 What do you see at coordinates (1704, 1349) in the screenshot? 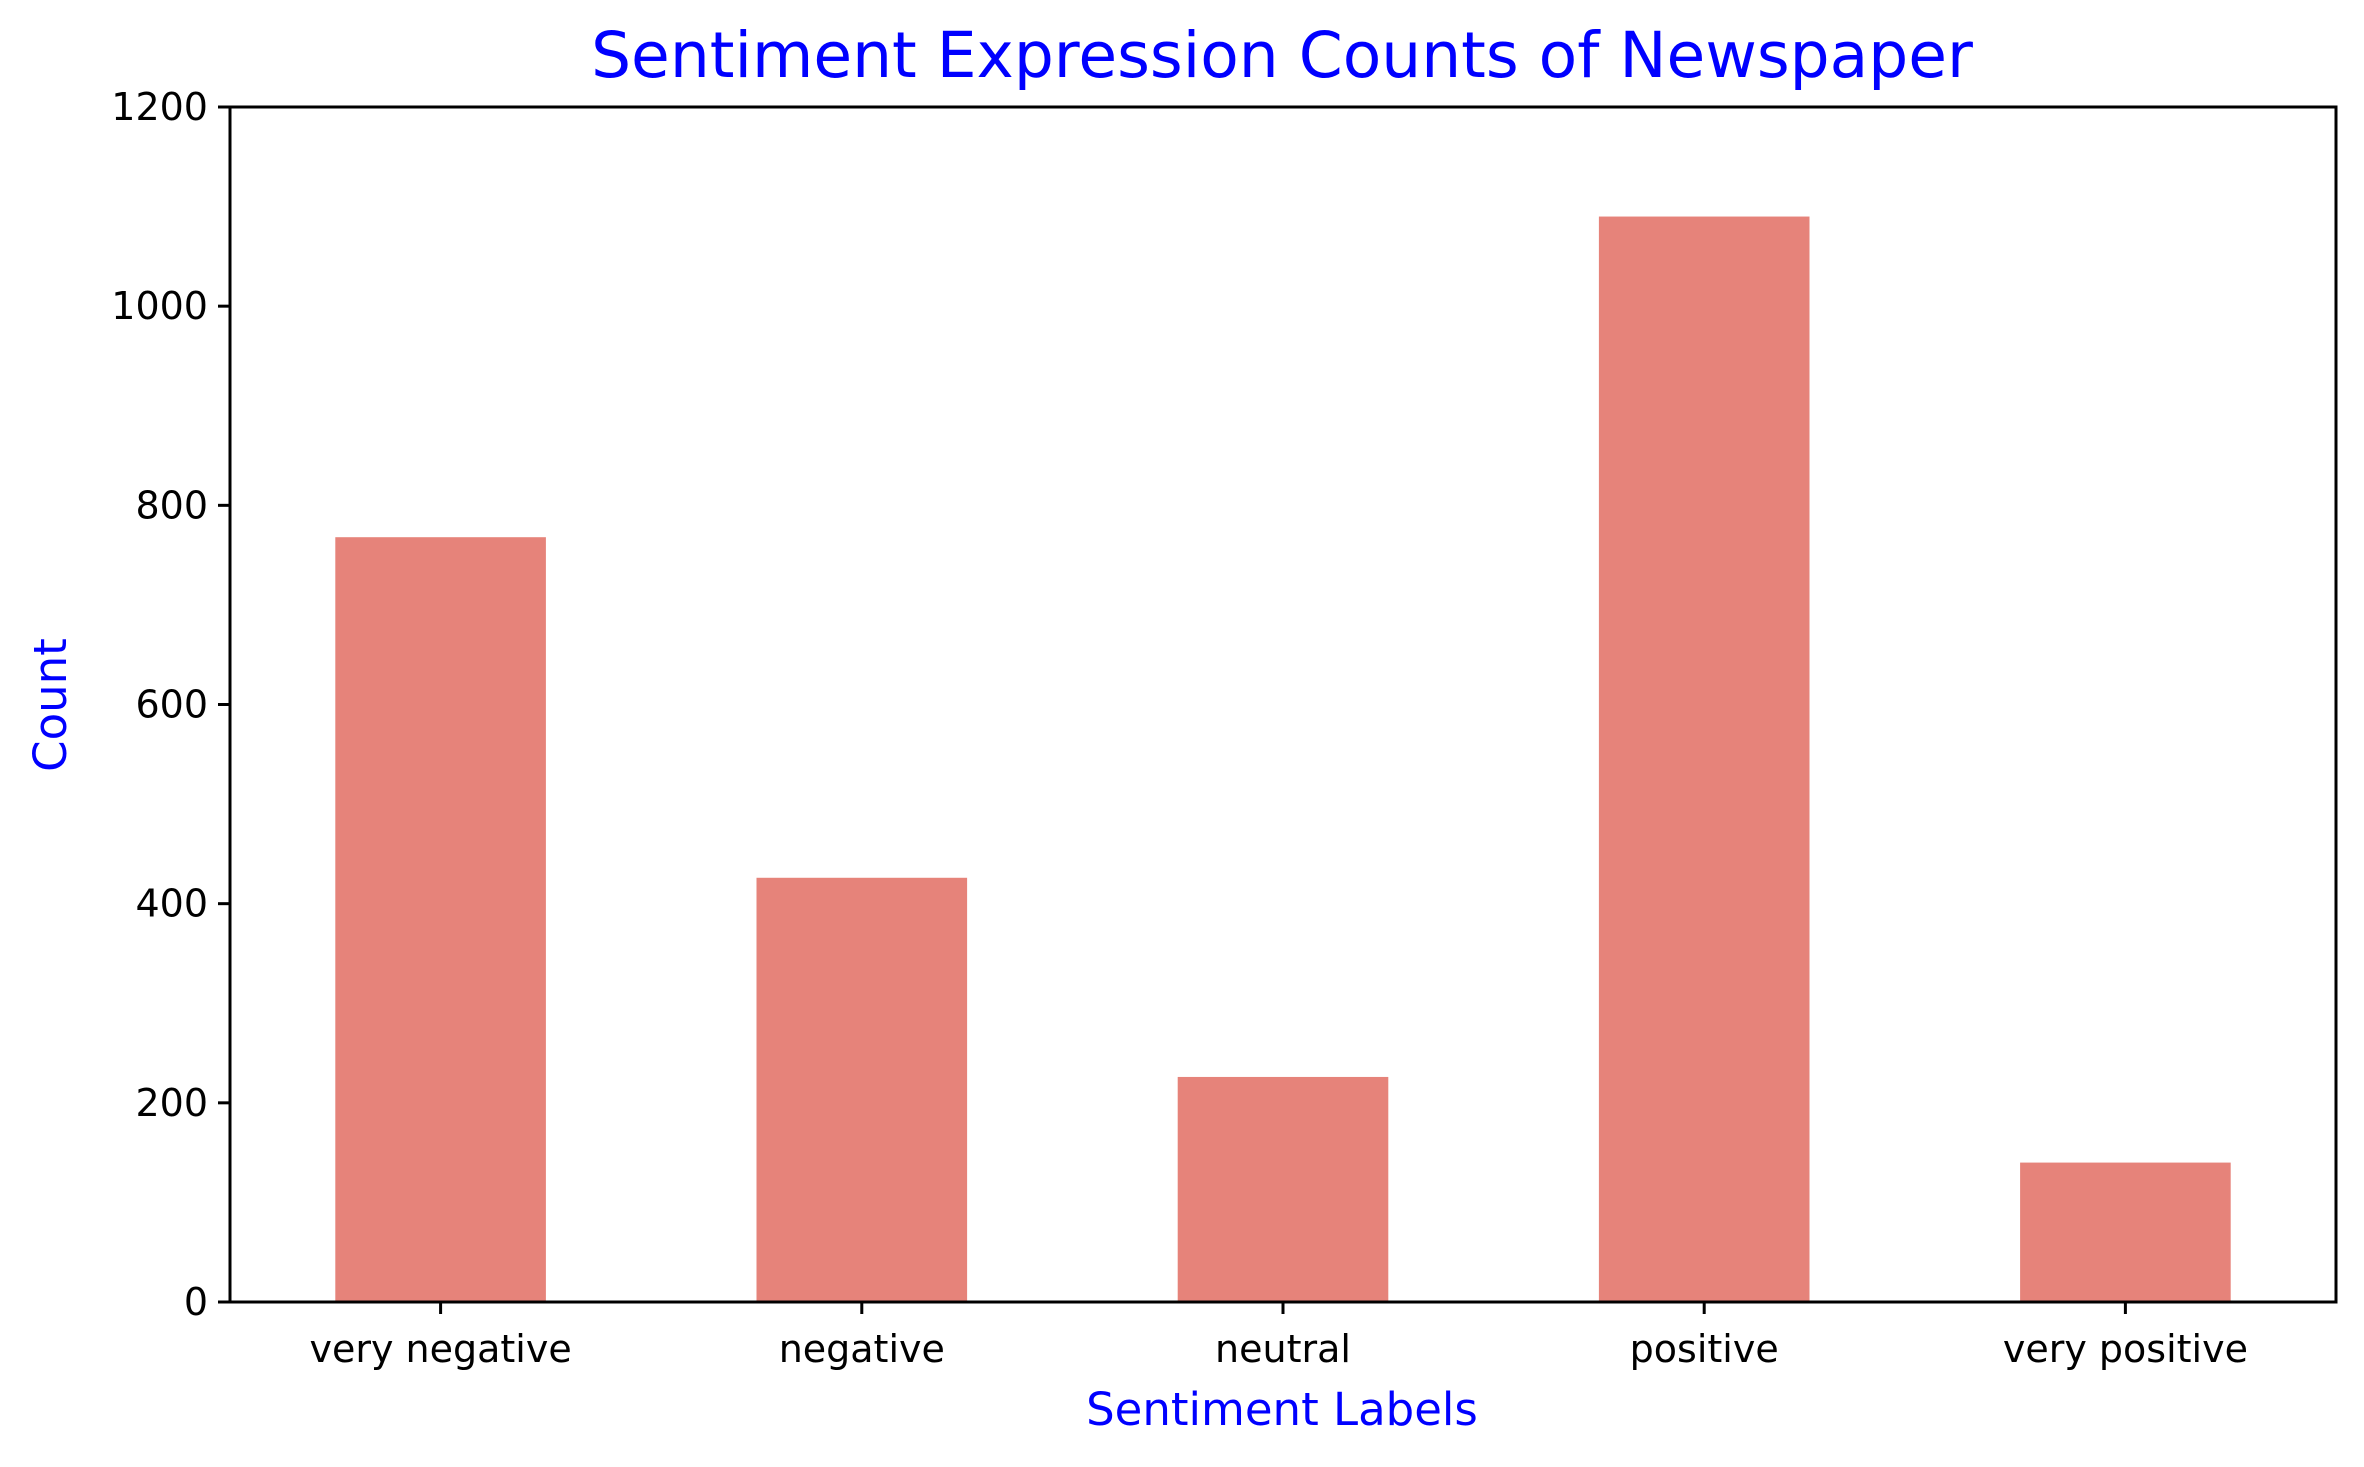
I see `x-tick-label: positive` at bounding box center [1704, 1349].